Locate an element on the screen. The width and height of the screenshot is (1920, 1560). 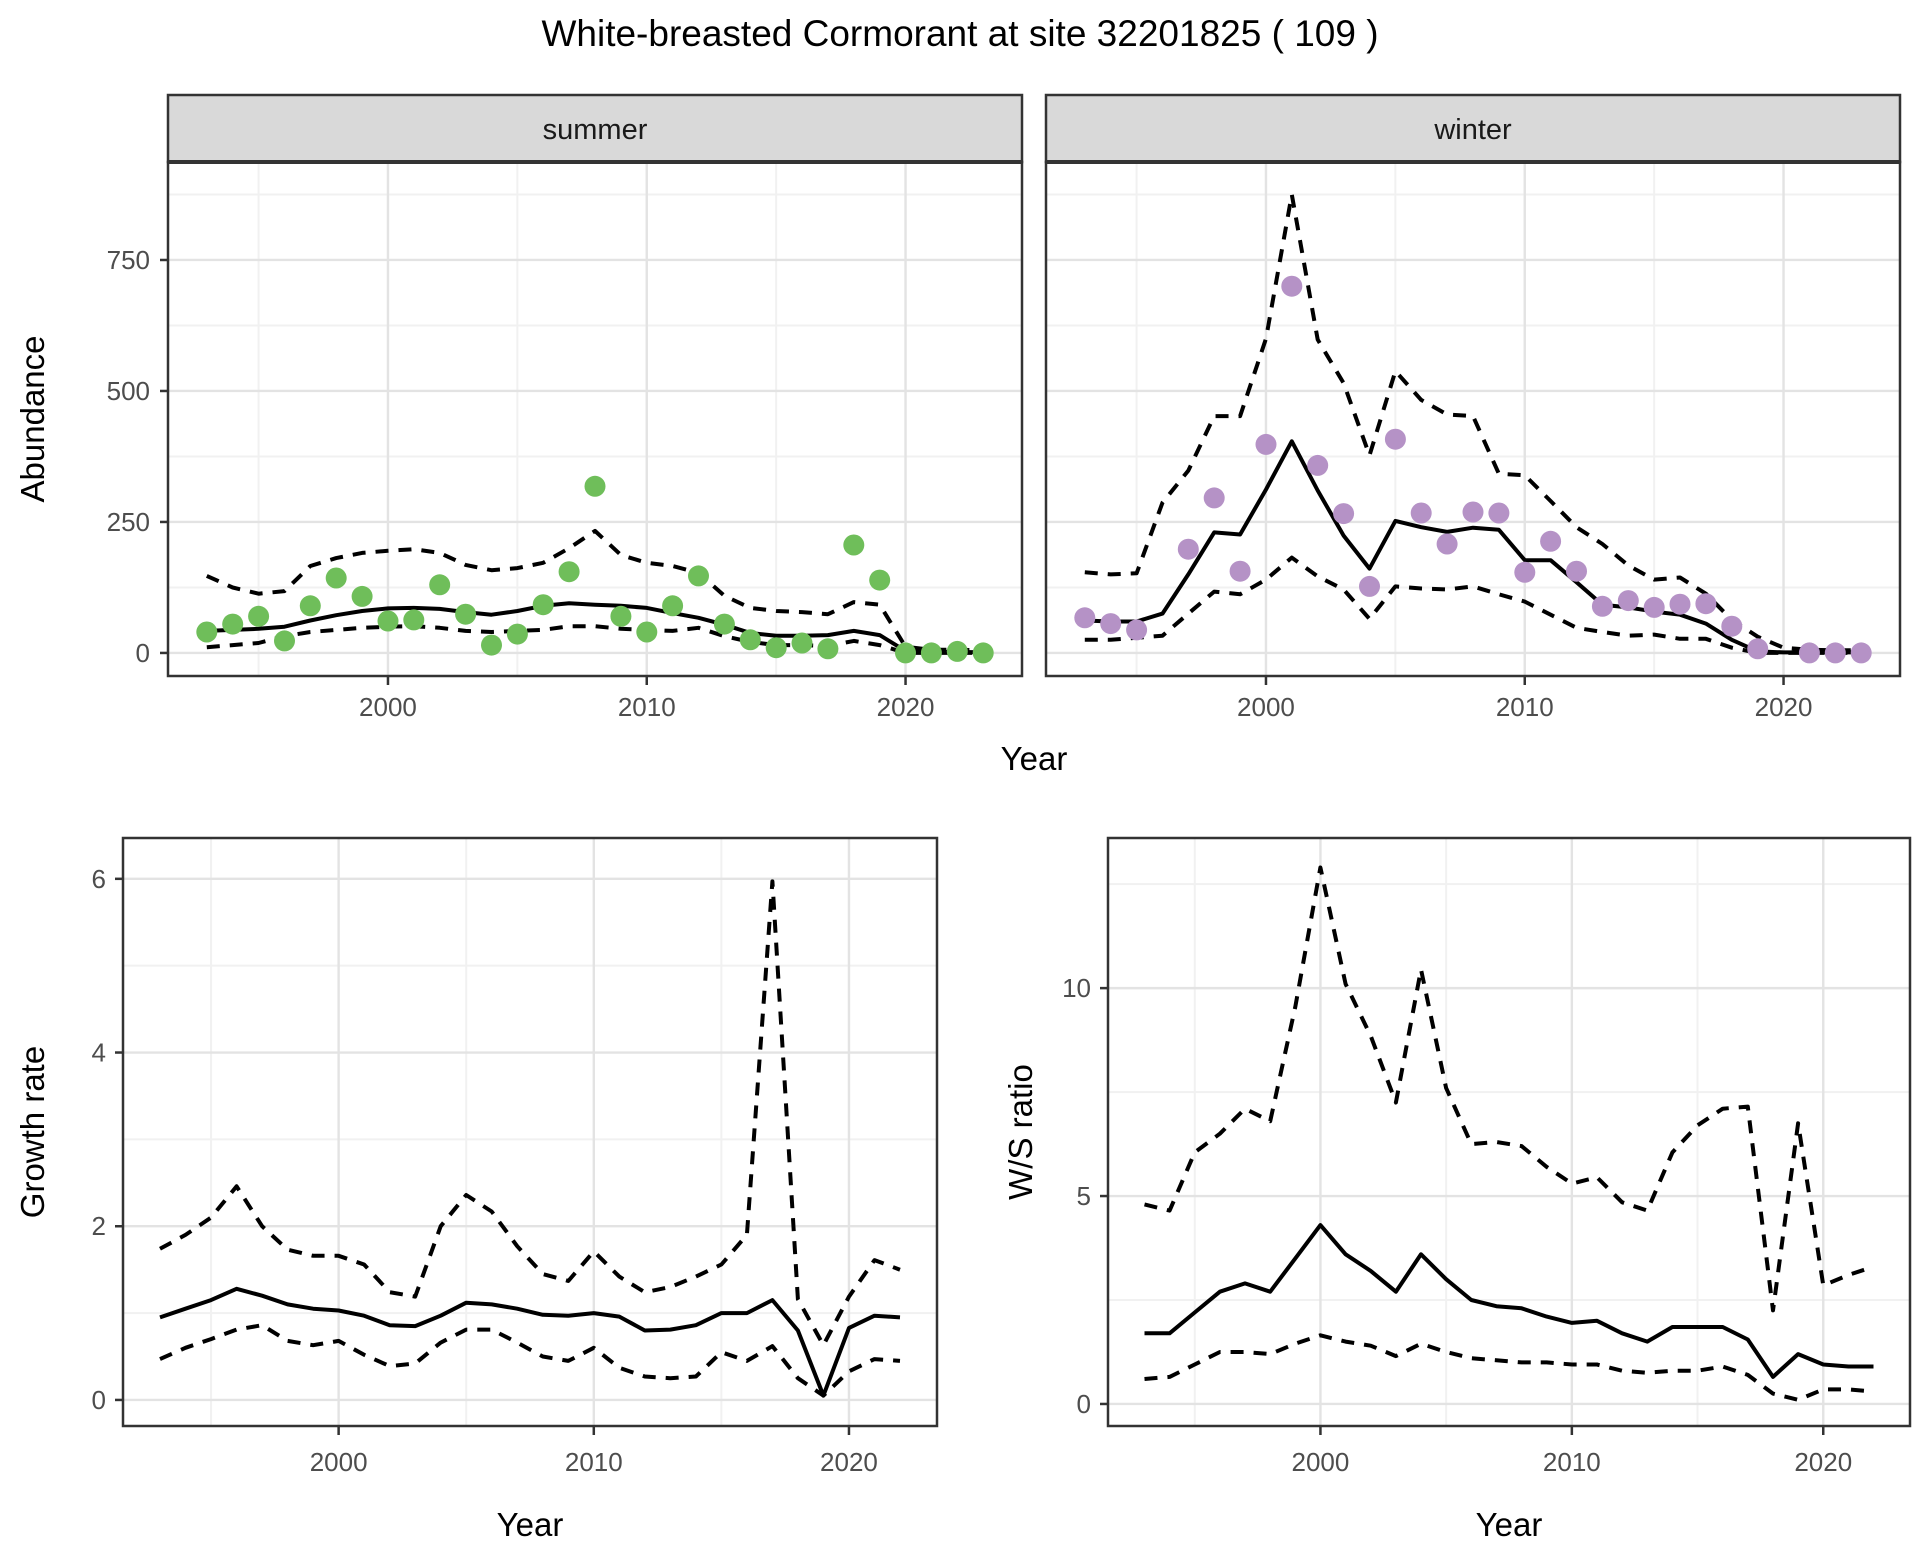
growth-rate-x-axis-title: Year is located at coordinates (530, 1524).